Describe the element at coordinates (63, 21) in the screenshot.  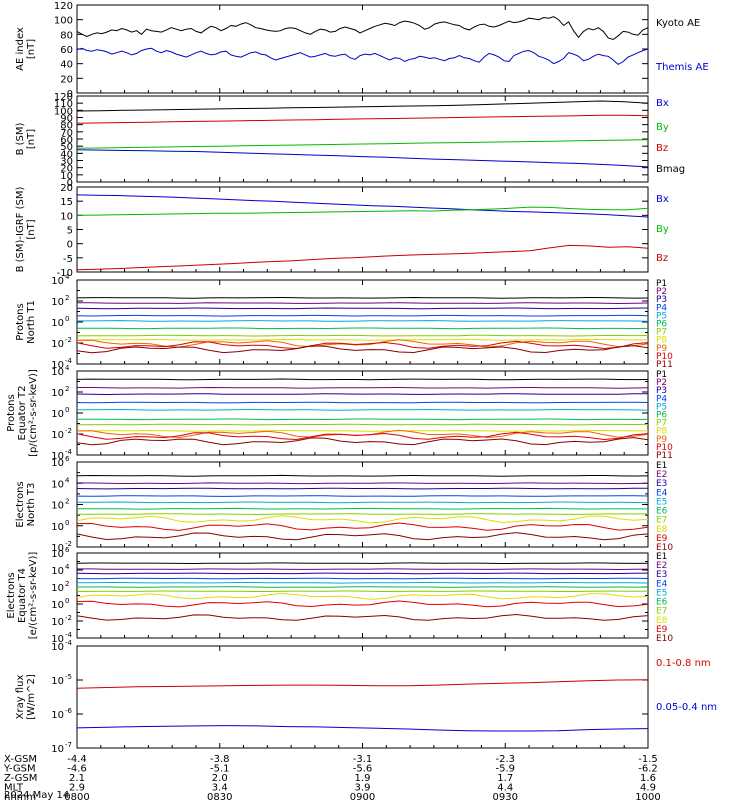
I see `y-tick-label: 100` at that location.